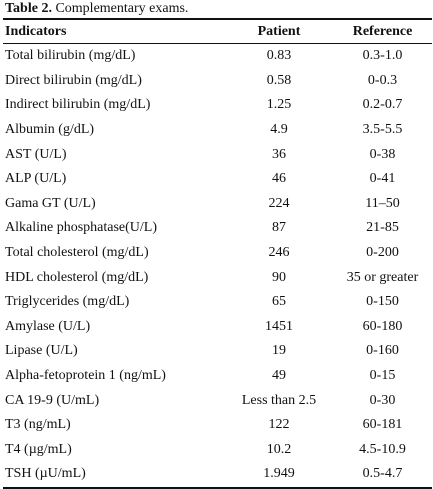  I want to click on patient-value-cell: 122, so click(279, 425).